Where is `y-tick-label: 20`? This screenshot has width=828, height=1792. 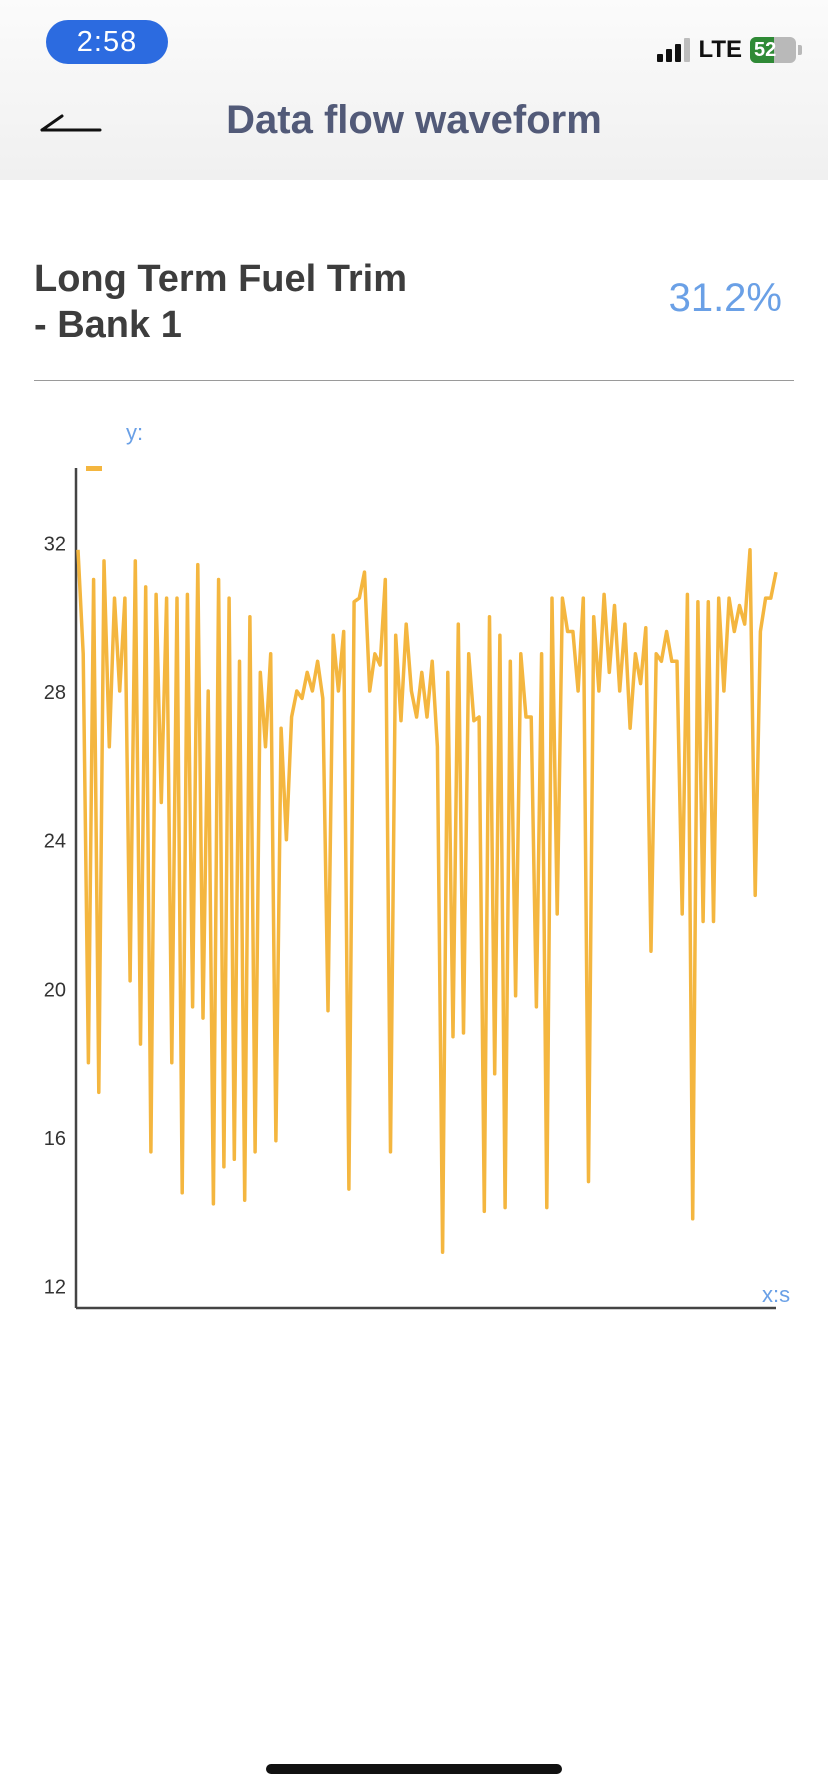 y-tick-label: 20 is located at coordinates (55, 990).